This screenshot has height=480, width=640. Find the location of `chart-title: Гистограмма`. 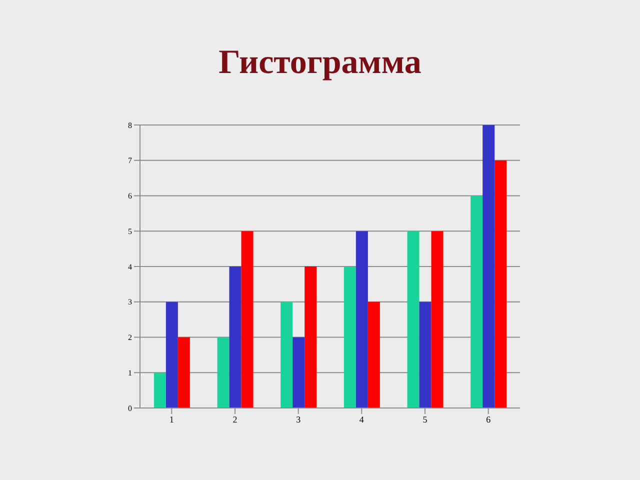

chart-title: Гистограмма is located at coordinates (320, 63).